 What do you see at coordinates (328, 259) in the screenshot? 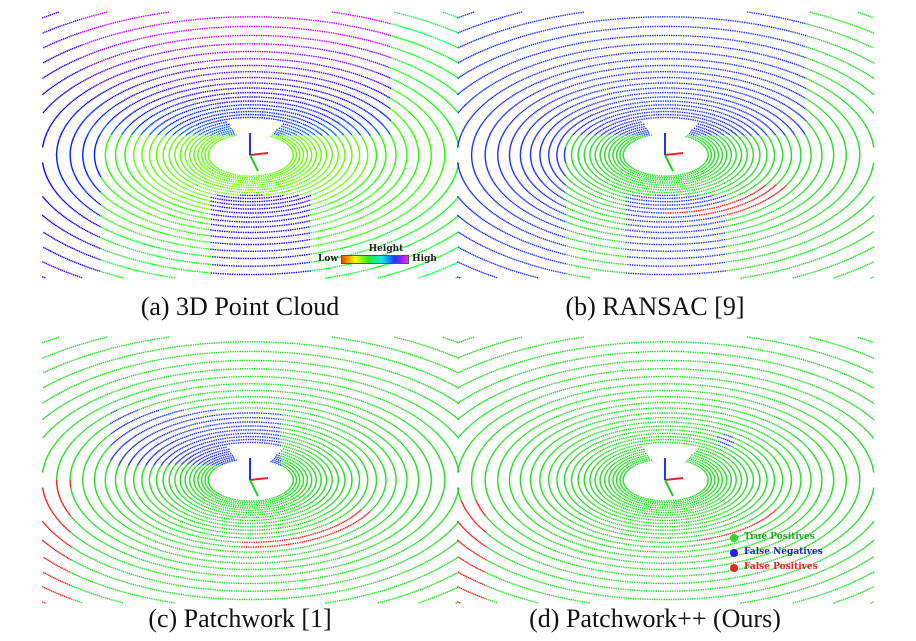
I see `colorbar-low-label: Low` at bounding box center [328, 259].